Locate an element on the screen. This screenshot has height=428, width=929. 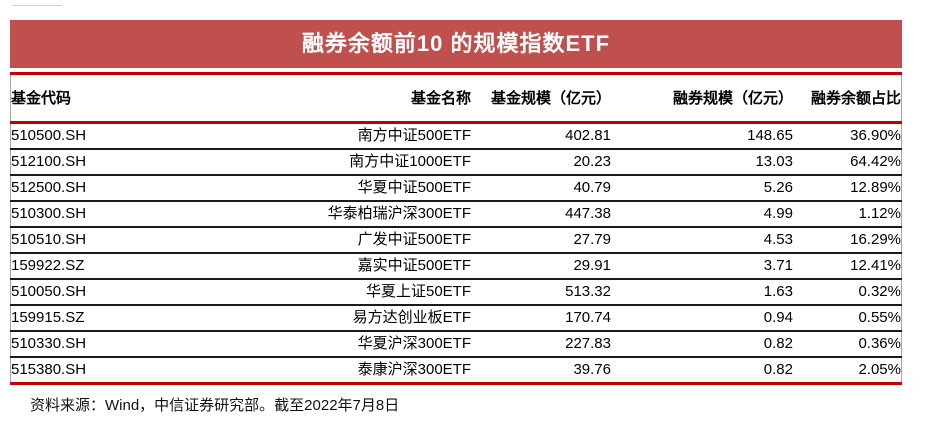
cell-ratio: 12.89% is located at coordinates (875, 187).